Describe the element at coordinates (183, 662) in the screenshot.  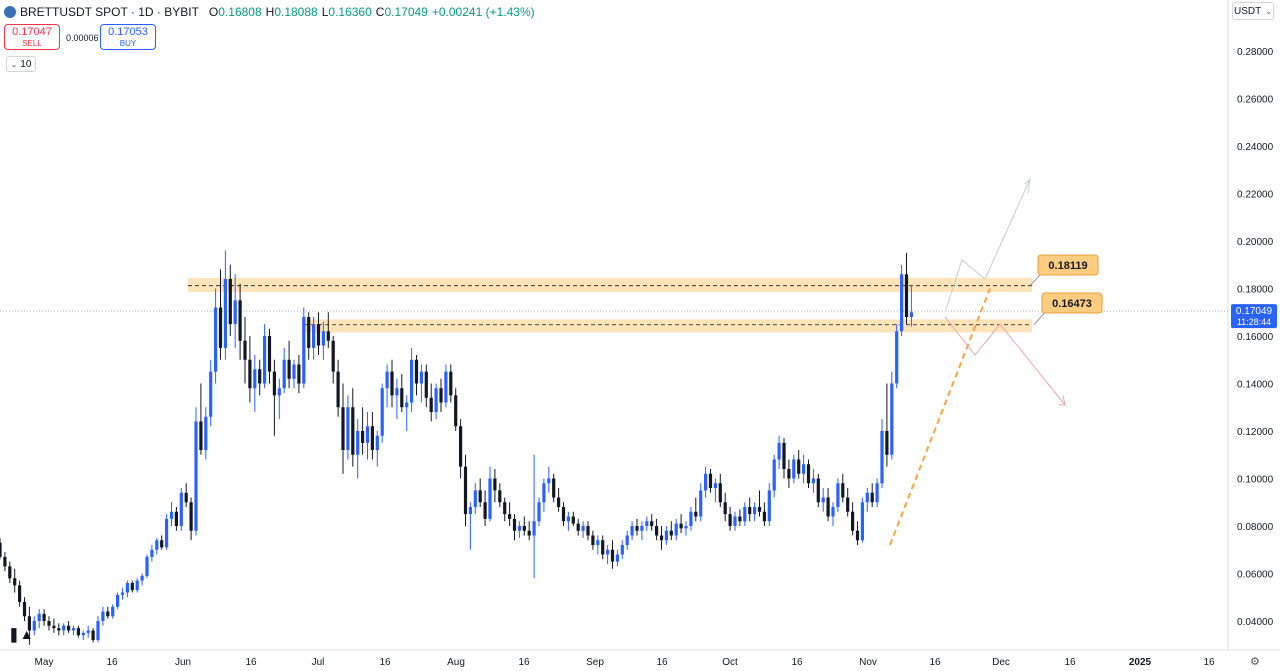
I see `x-tick-label: Jun` at that location.